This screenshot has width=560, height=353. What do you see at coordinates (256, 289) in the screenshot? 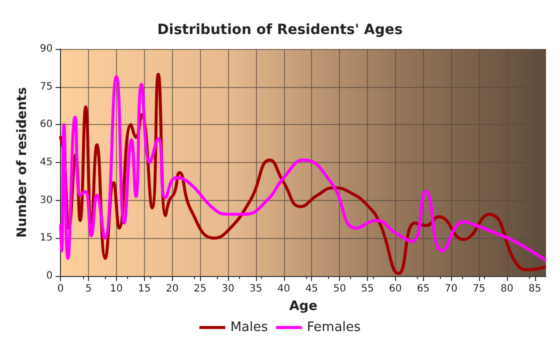
I see `x-tick-label: 35` at bounding box center [256, 289].